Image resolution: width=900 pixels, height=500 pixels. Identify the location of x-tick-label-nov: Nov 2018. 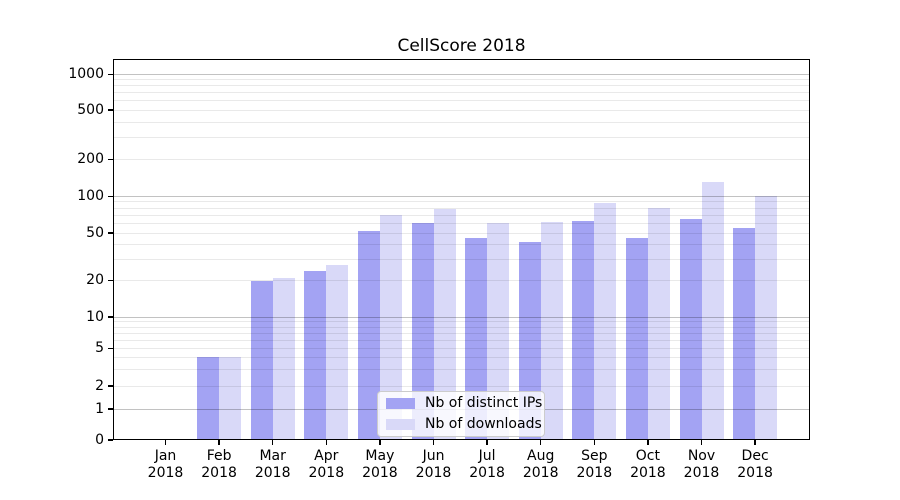
(701, 464).